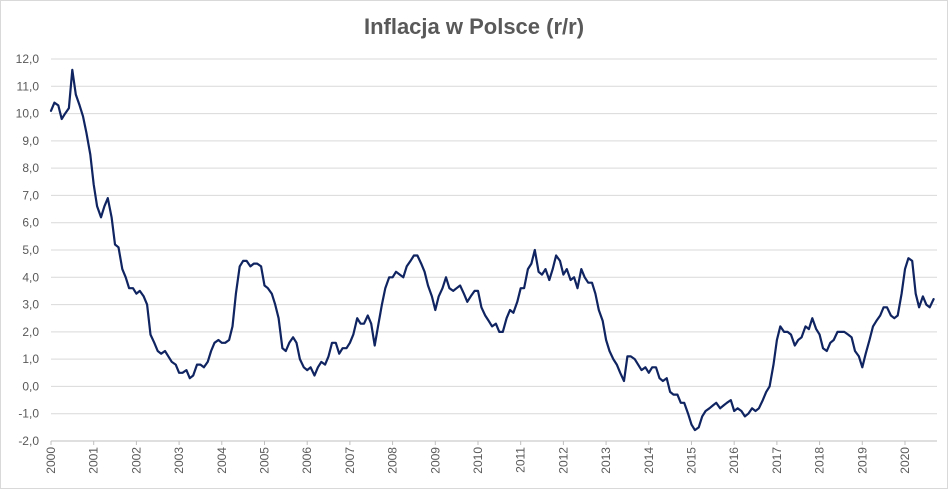 The width and height of the screenshot is (948, 489). What do you see at coordinates (30, 386) in the screenshot?
I see `y-tick-label: 0,0` at bounding box center [30, 386].